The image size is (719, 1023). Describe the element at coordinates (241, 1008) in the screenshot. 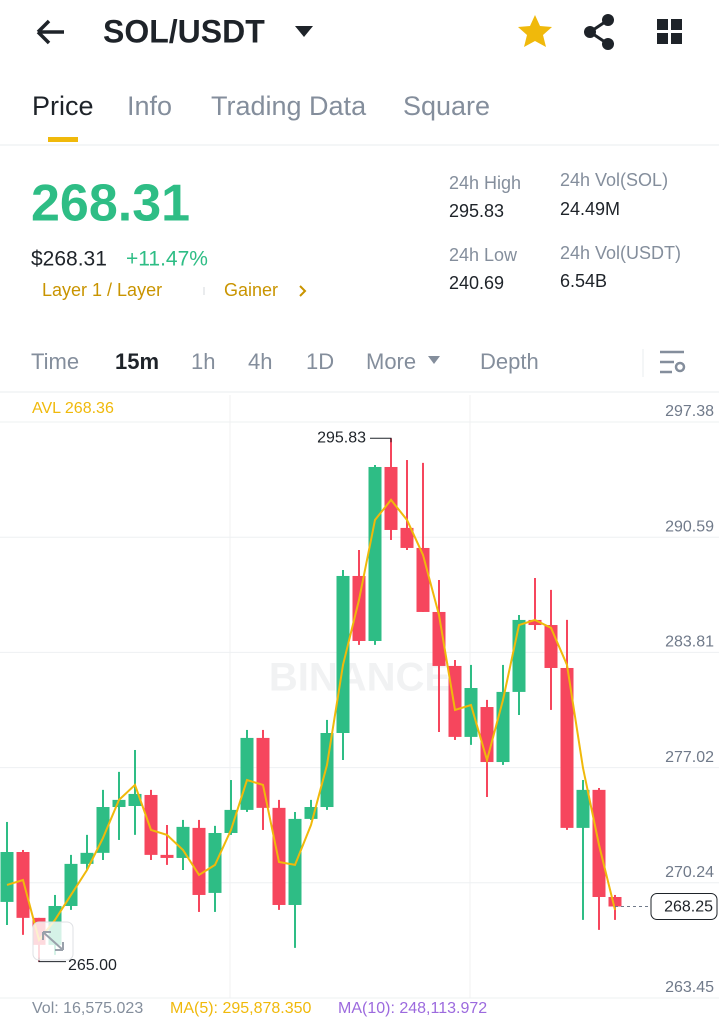

I see `volume-ma5: MA(5): 295,878.350` at that location.